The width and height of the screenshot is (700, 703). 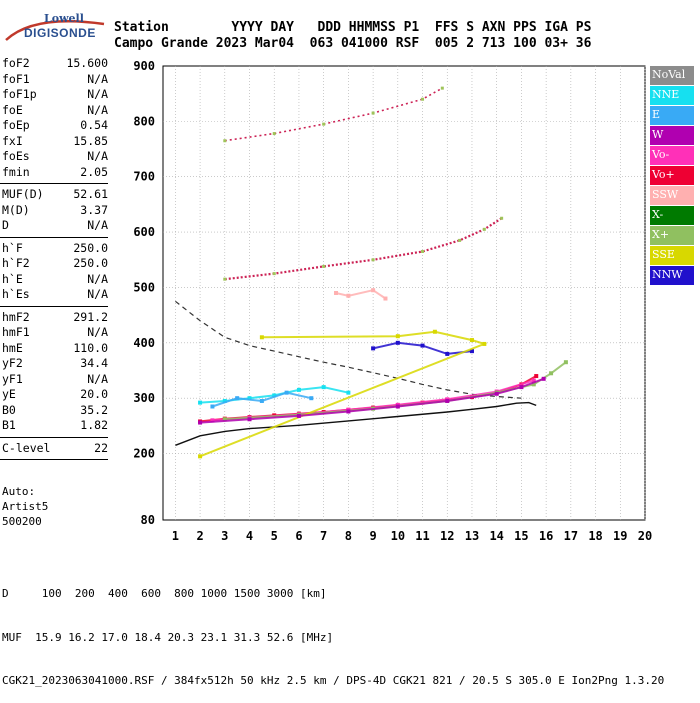 I want to click on x-tick-label: 16, so click(x=546, y=536).